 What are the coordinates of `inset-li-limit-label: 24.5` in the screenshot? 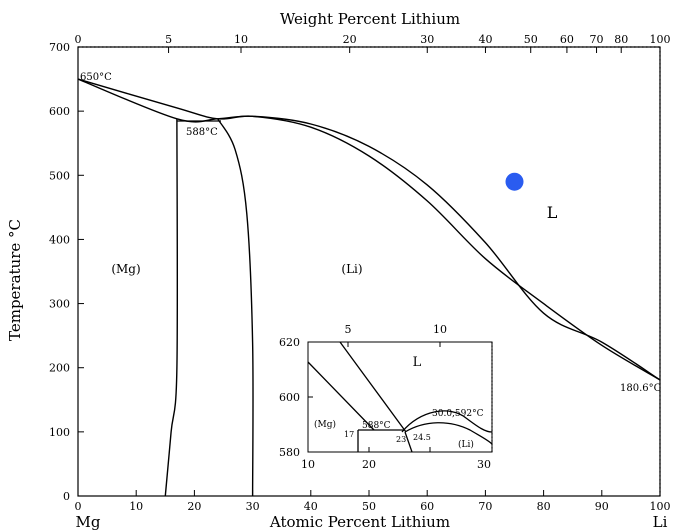 It's located at (422, 437).